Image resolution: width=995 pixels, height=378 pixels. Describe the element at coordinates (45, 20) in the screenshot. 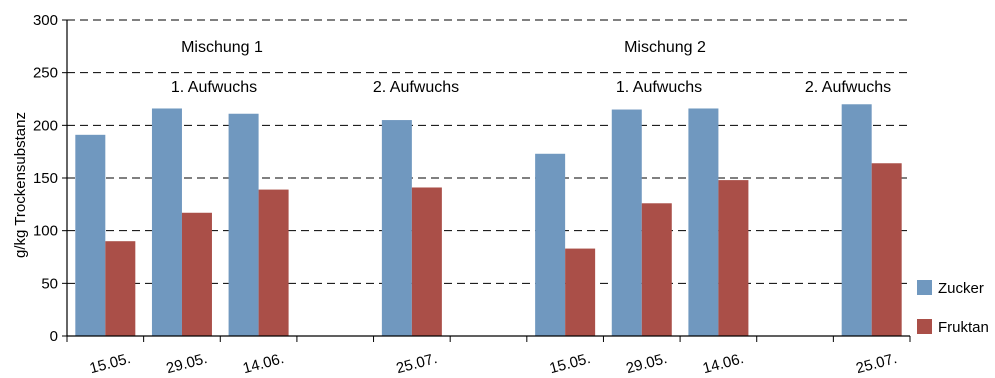

I see `y-tick-label: 300` at that location.